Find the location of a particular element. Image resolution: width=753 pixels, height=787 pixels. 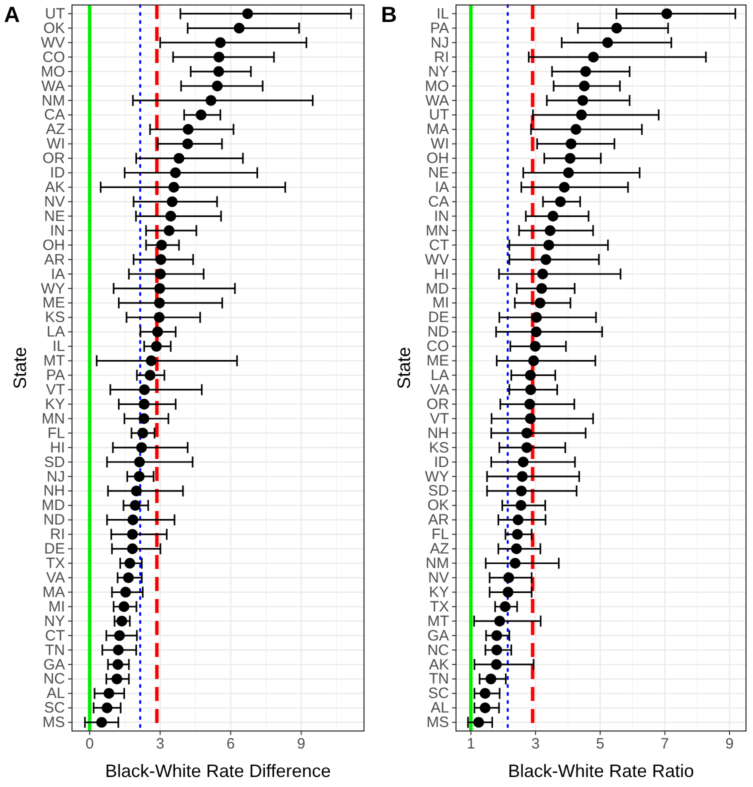

y-tick-label: WI is located at coordinates (55, 144).